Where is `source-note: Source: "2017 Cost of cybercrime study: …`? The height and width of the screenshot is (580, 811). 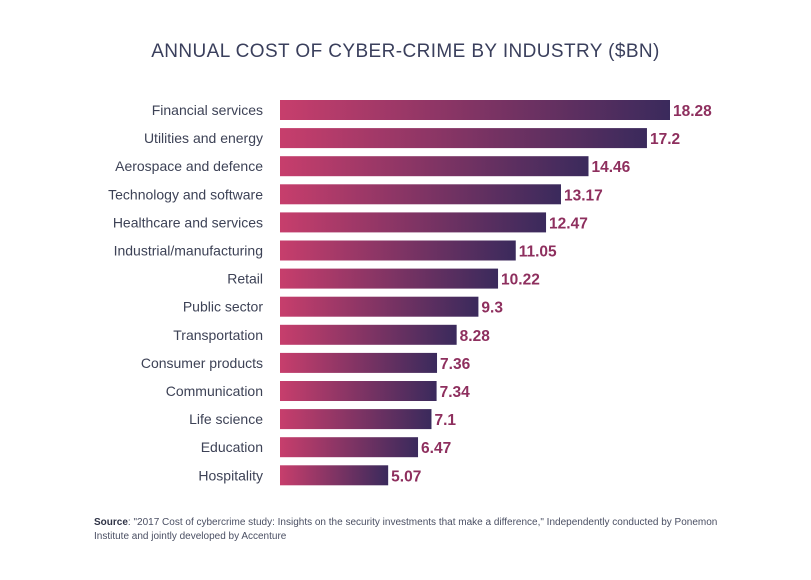 source-note: Source: "2017 Cost of cybercrime study: … is located at coordinates (414, 530).